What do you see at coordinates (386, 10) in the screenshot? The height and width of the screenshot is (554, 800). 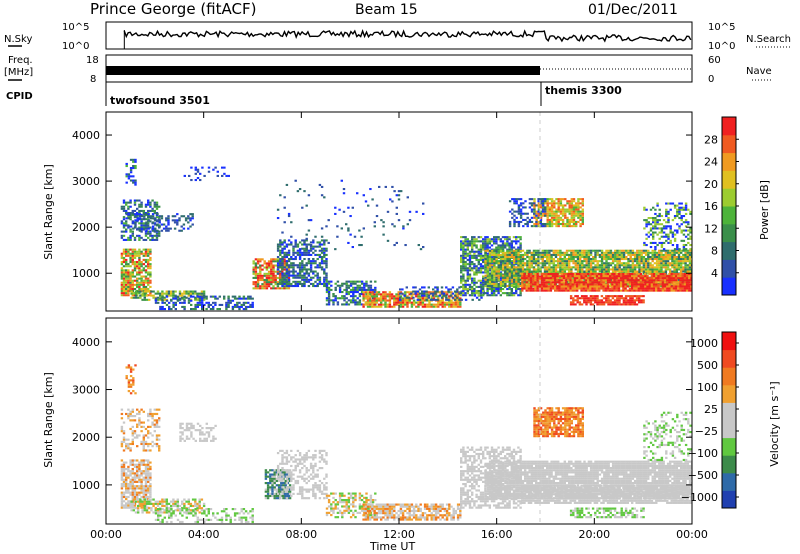 I see `beam-label: Beam 15` at bounding box center [386, 10].